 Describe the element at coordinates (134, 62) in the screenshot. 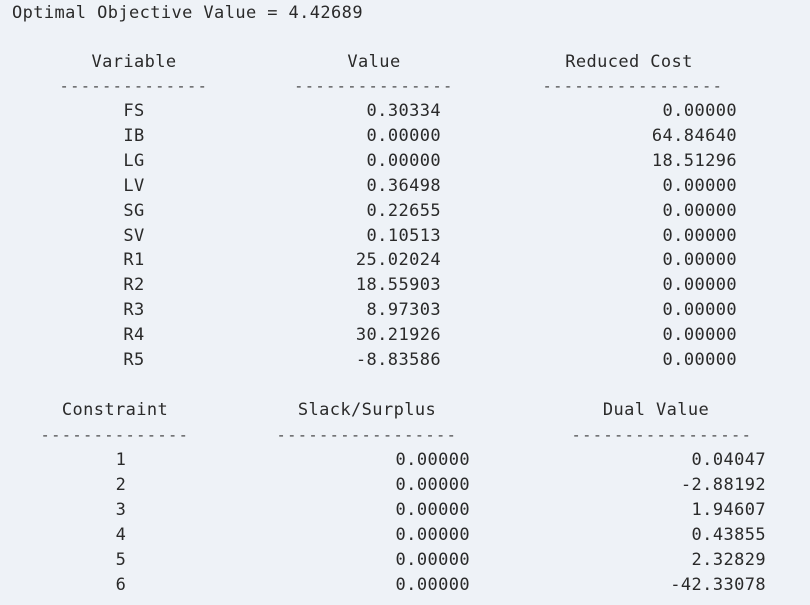

I see `header-variable: Variable` at that location.